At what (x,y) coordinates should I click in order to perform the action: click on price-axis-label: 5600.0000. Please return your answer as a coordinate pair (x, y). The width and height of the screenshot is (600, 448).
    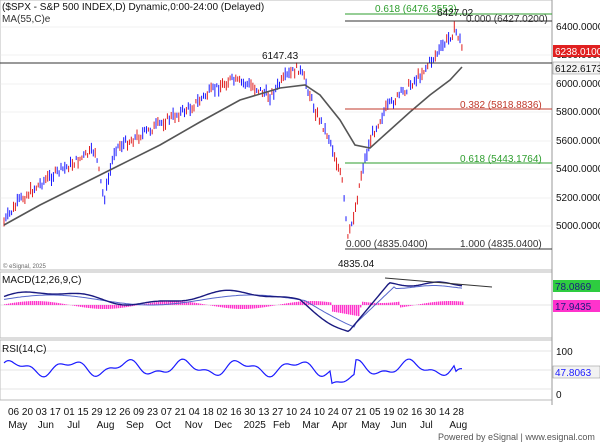
    Looking at the image, I should click on (578, 141).